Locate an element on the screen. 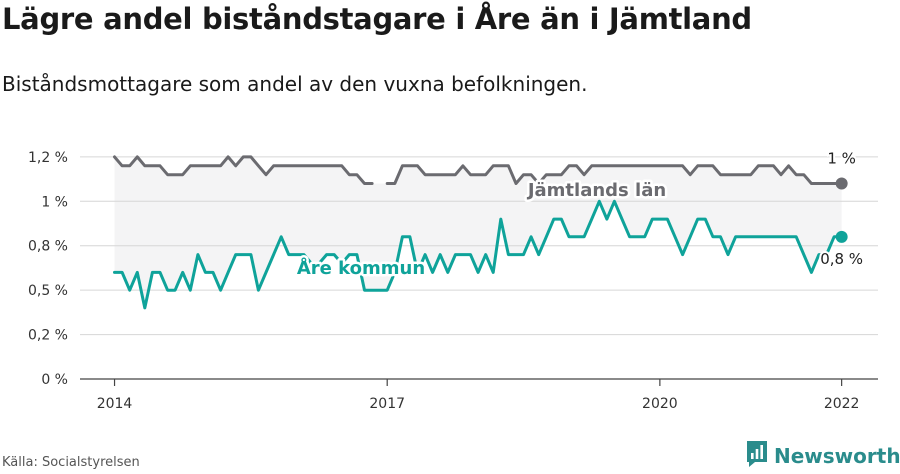 The width and height of the screenshot is (900, 474). end-point-jamtland is located at coordinates (841, 183).